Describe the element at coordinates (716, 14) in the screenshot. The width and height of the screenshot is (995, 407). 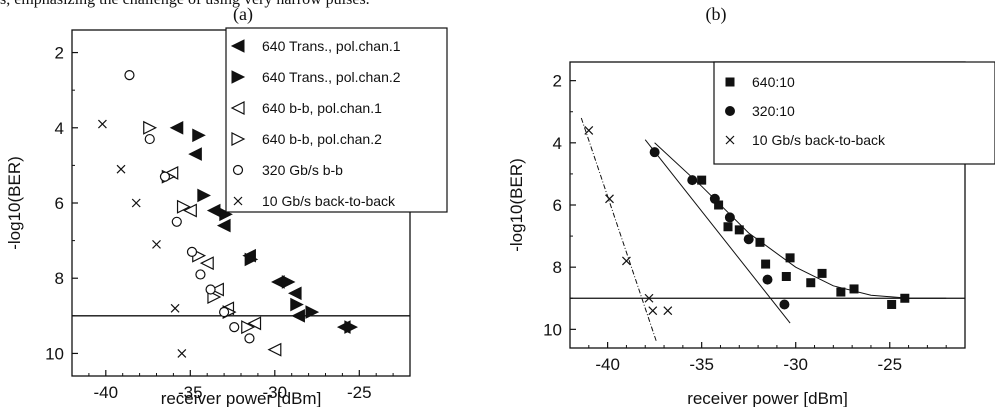
I see `panel-label: (b)` at that location.